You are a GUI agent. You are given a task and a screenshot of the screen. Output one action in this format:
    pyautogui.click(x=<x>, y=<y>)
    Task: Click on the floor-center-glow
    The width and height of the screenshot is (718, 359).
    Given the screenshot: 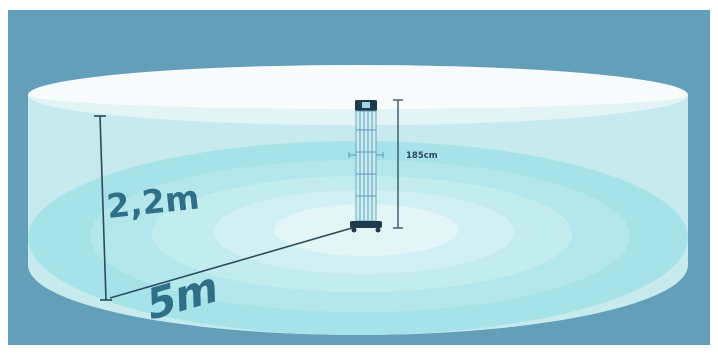 What is the action you would take?
    pyautogui.click(x=366, y=230)
    